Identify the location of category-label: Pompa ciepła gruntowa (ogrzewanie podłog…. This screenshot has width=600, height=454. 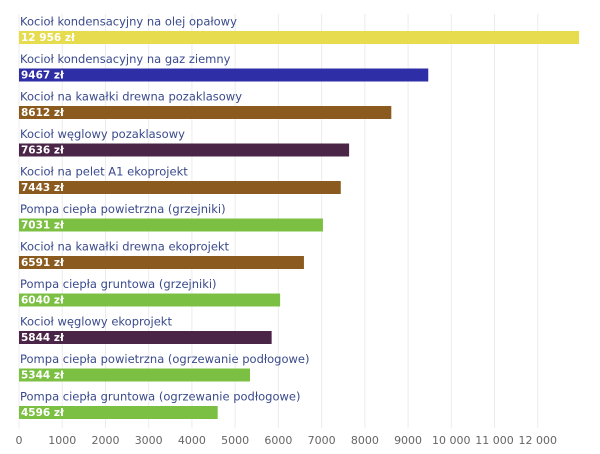
(160, 397).